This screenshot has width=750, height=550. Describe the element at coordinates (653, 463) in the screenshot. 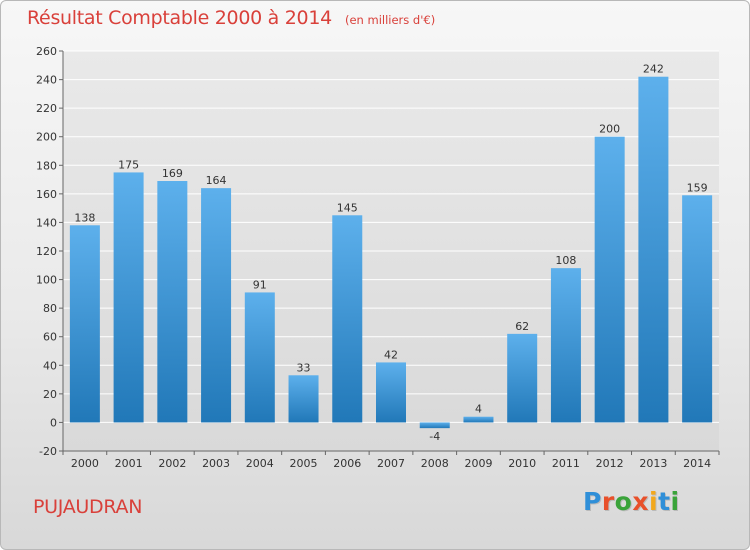

I see `x-tick-label: 2013` at that location.